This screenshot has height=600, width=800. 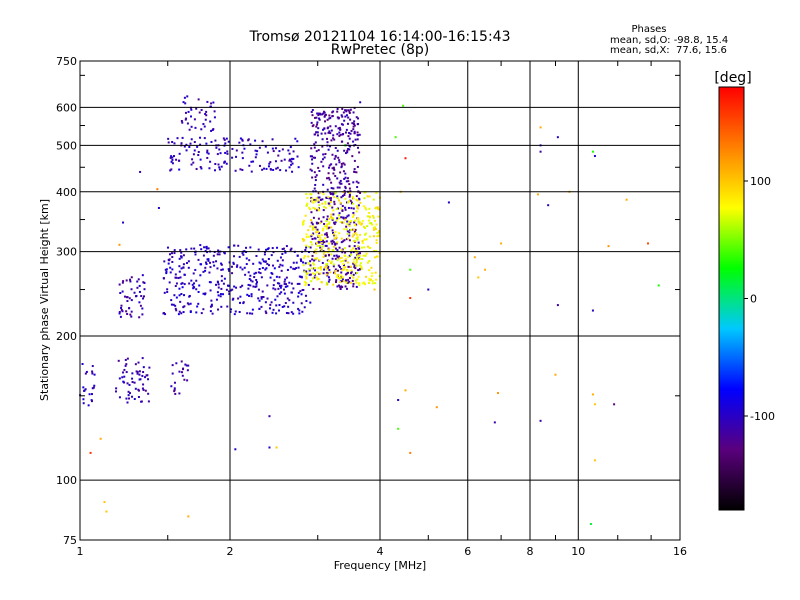 I want to click on colorbar-tick-label: 100, so click(x=760, y=181).